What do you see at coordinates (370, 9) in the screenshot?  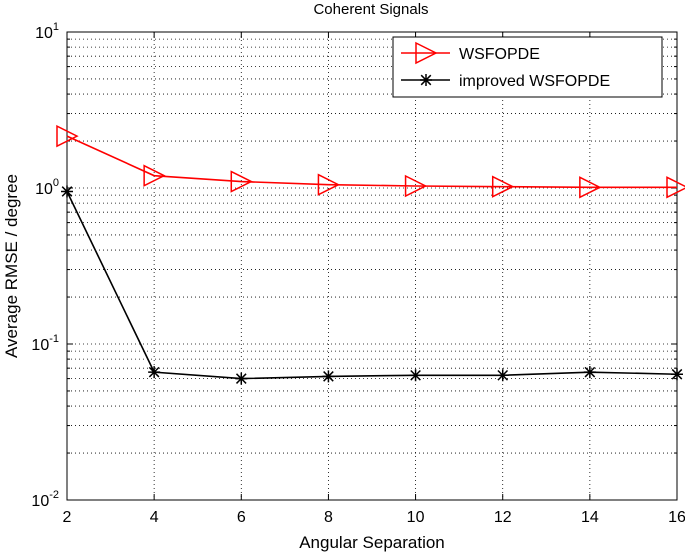 I see `chart-title: Coherent Signals` at bounding box center [370, 9].